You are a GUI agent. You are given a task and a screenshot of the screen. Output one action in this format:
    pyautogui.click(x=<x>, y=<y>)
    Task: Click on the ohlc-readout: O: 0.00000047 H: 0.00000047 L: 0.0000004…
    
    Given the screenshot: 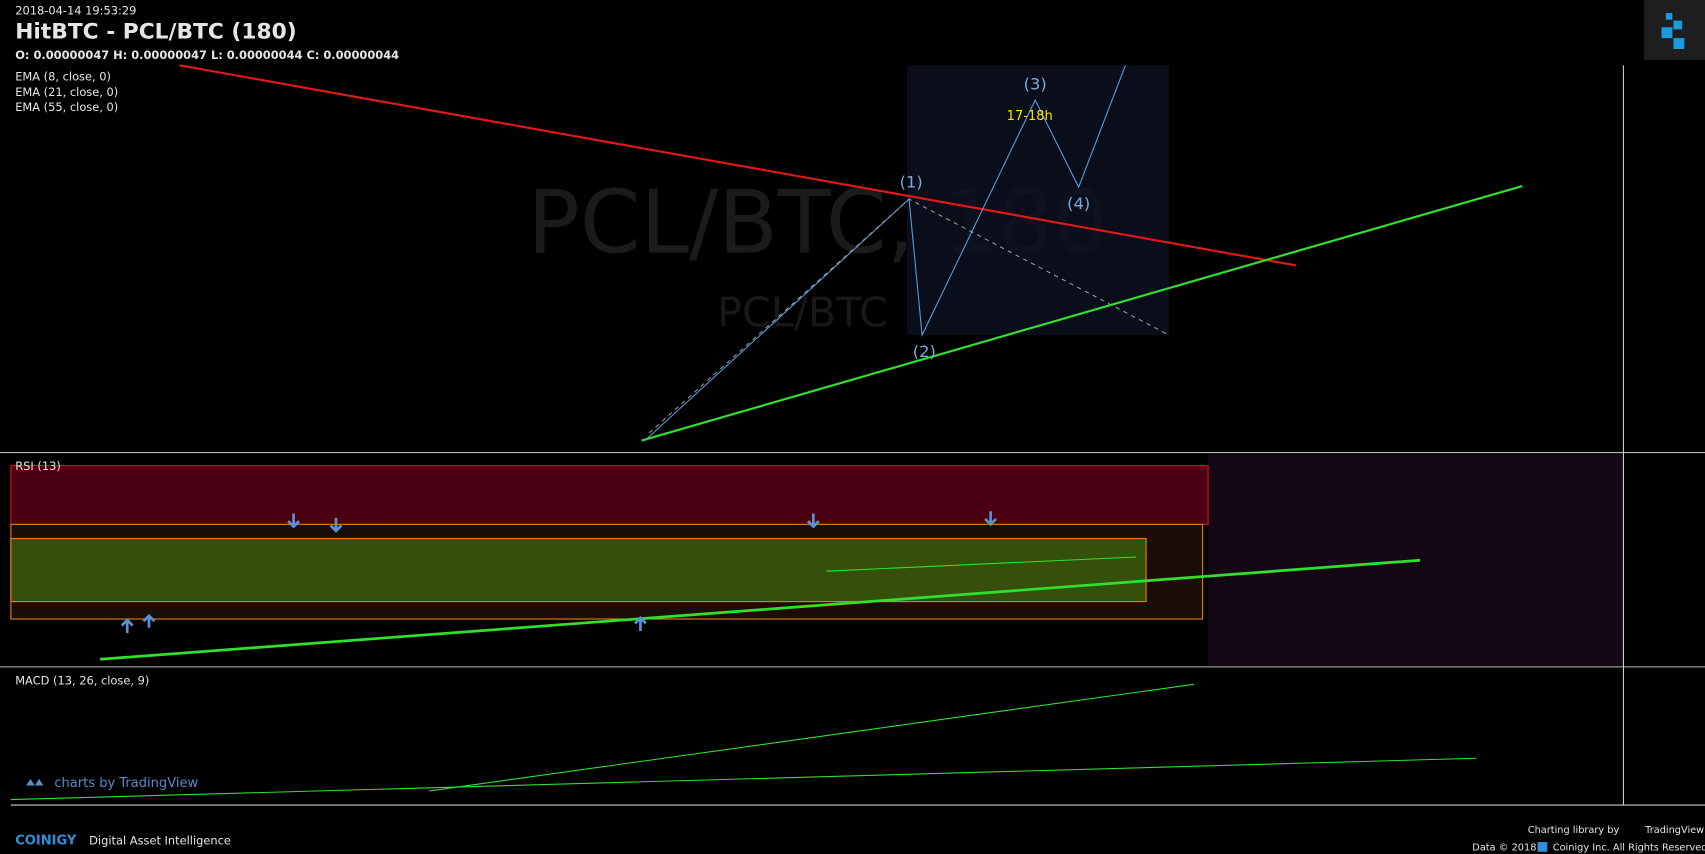 What is the action you would take?
    pyautogui.click(x=207, y=55)
    